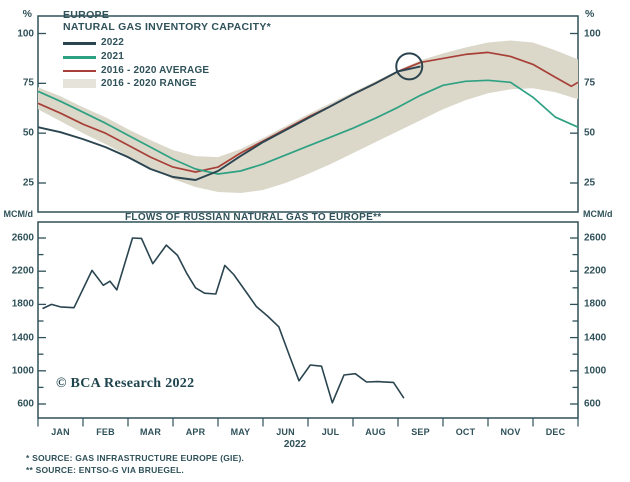 The width and height of the screenshot is (630, 482). What do you see at coordinates (150, 432) in the screenshot?
I see `month-label: MAR` at bounding box center [150, 432].